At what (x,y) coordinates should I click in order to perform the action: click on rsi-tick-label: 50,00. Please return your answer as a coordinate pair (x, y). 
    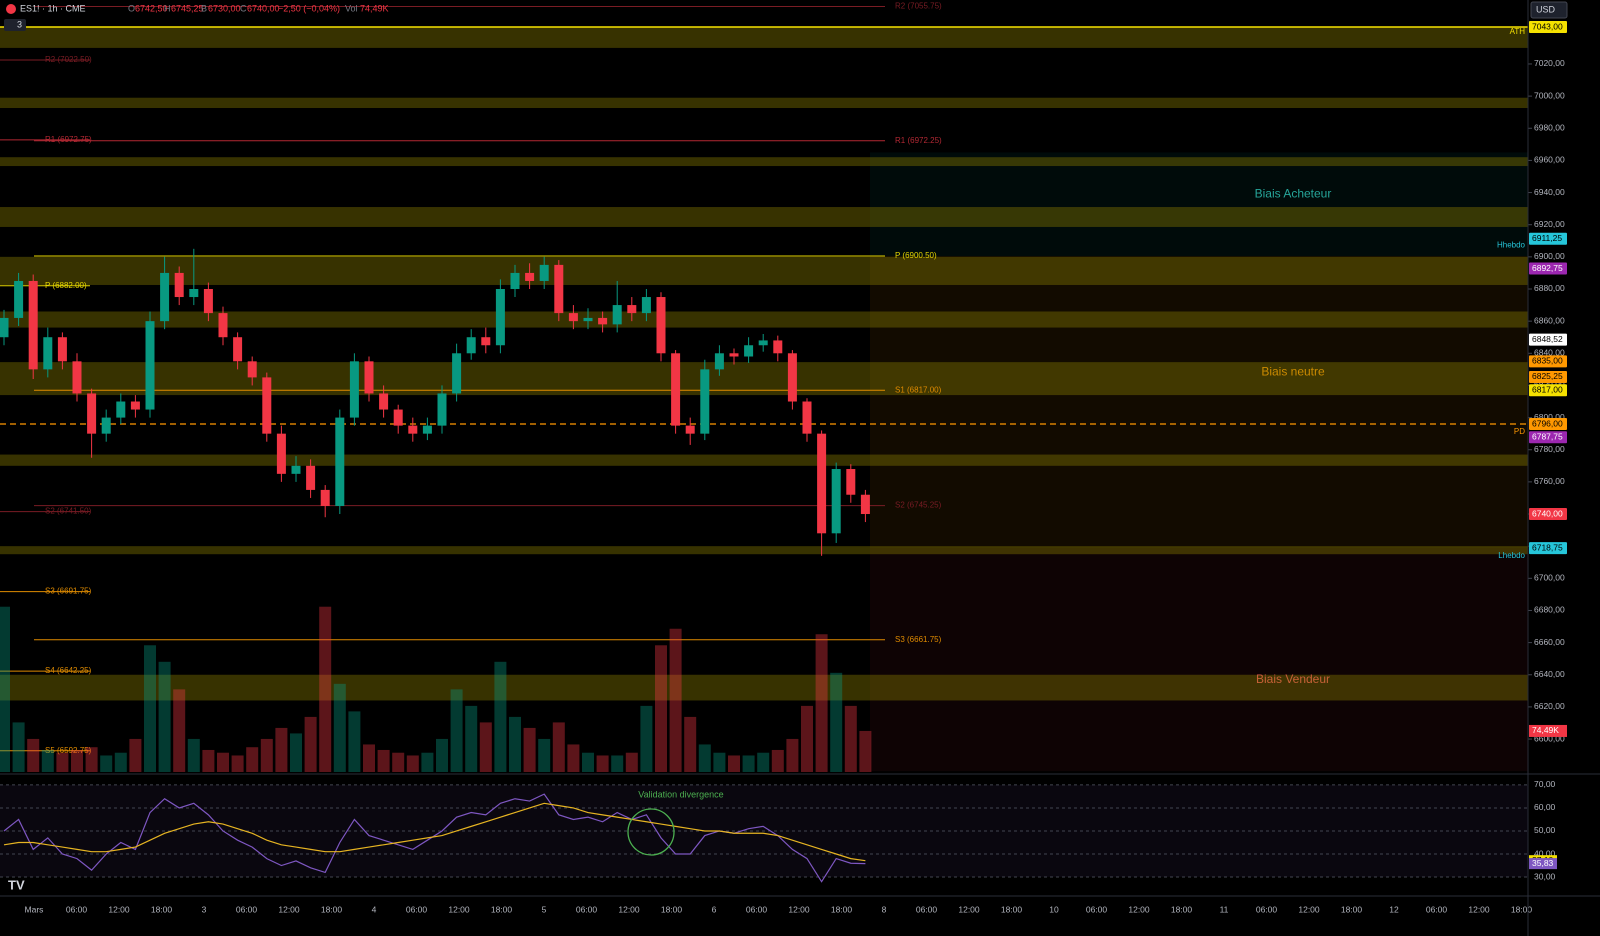
    Looking at the image, I should click on (1545, 830).